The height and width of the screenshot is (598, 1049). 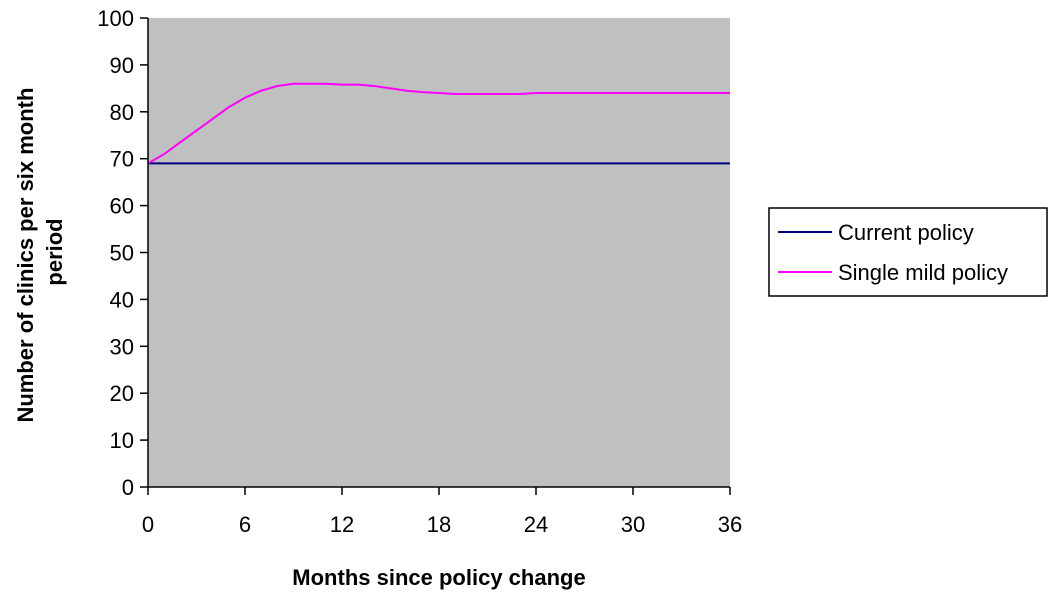 What do you see at coordinates (148, 524) in the screenshot?
I see `x-tick-label: 0` at bounding box center [148, 524].